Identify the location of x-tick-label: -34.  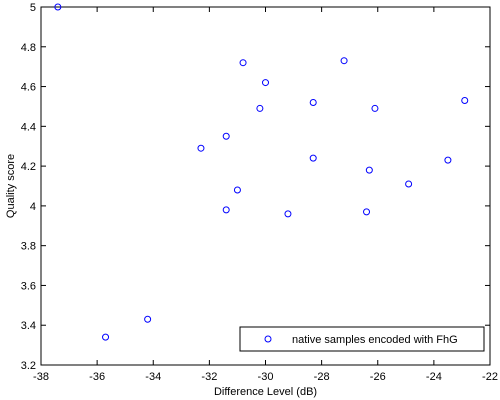
(153, 377).